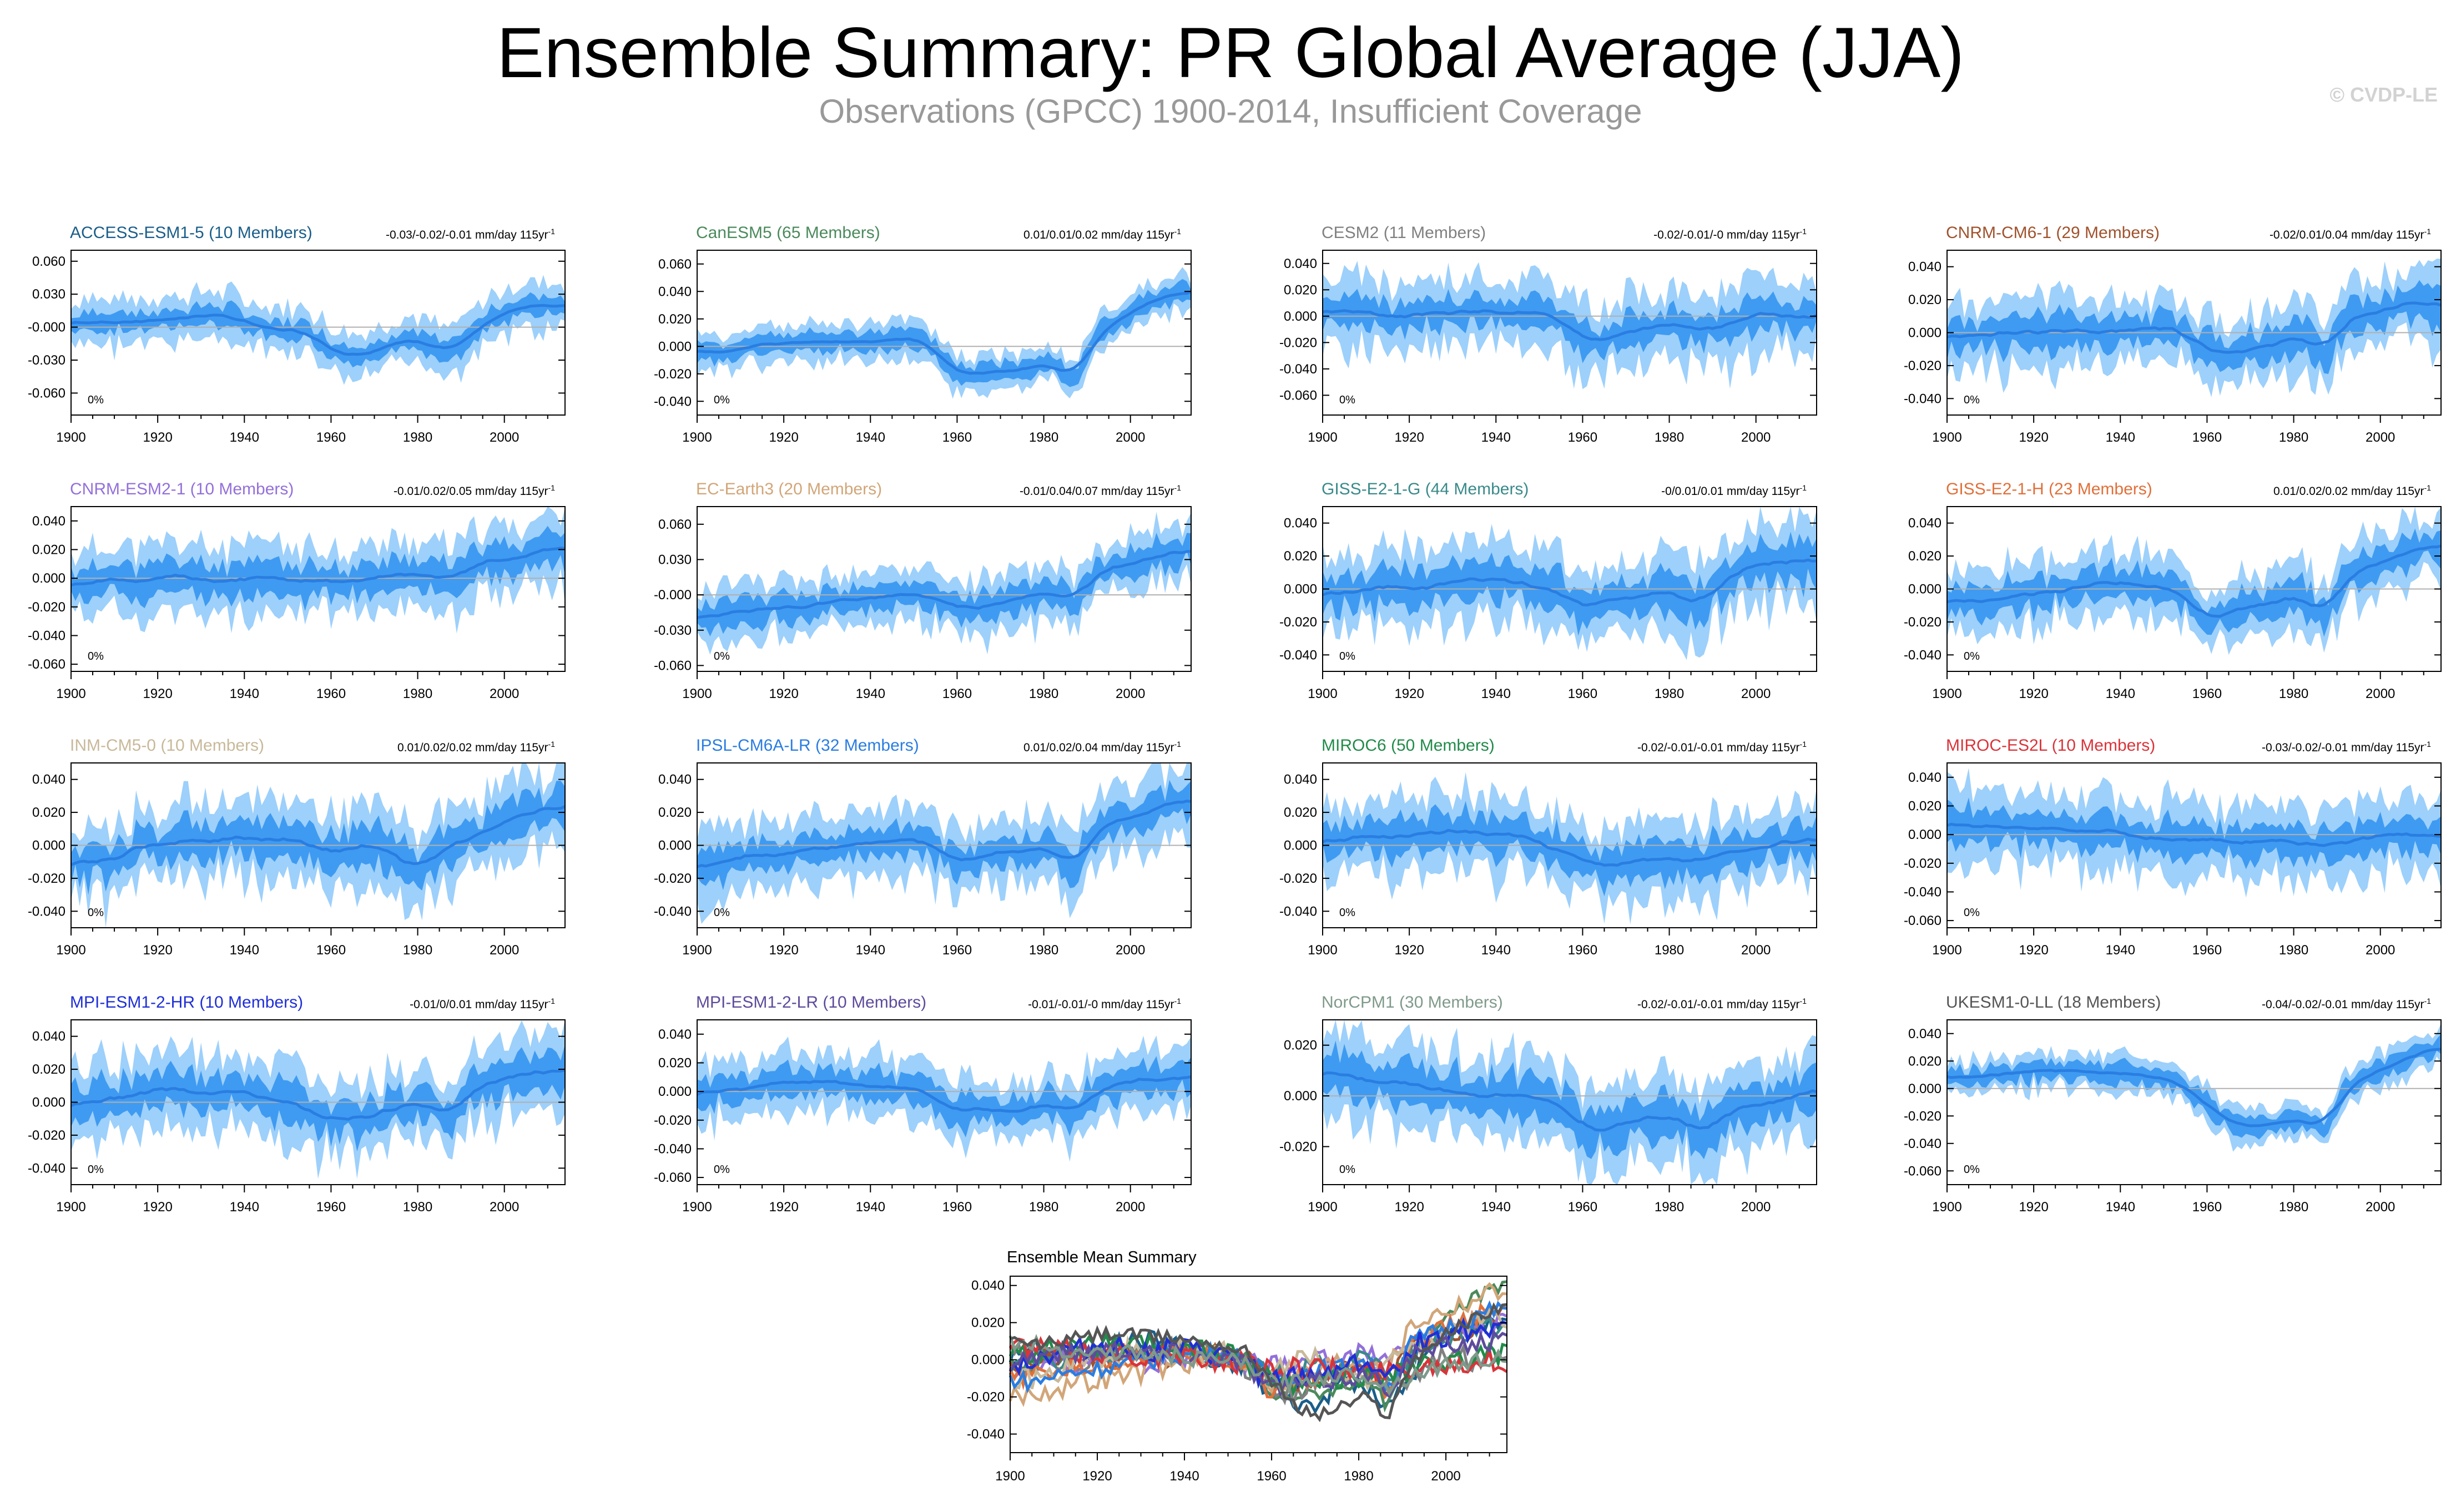 The width and height of the screenshot is (2461, 1512). I want to click on trend-label: 0.01/0.01/0.02 mm/day 115yr-1, so click(1102, 234).